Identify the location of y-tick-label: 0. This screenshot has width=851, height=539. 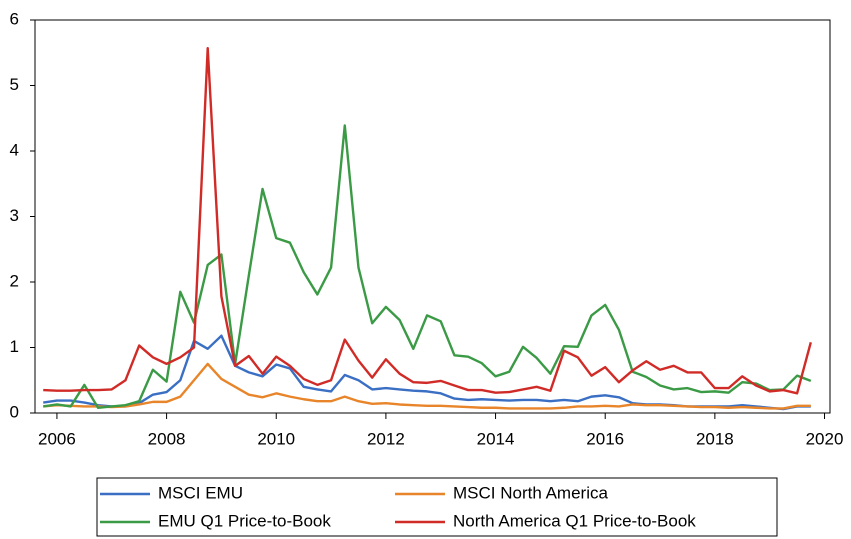
(14, 411).